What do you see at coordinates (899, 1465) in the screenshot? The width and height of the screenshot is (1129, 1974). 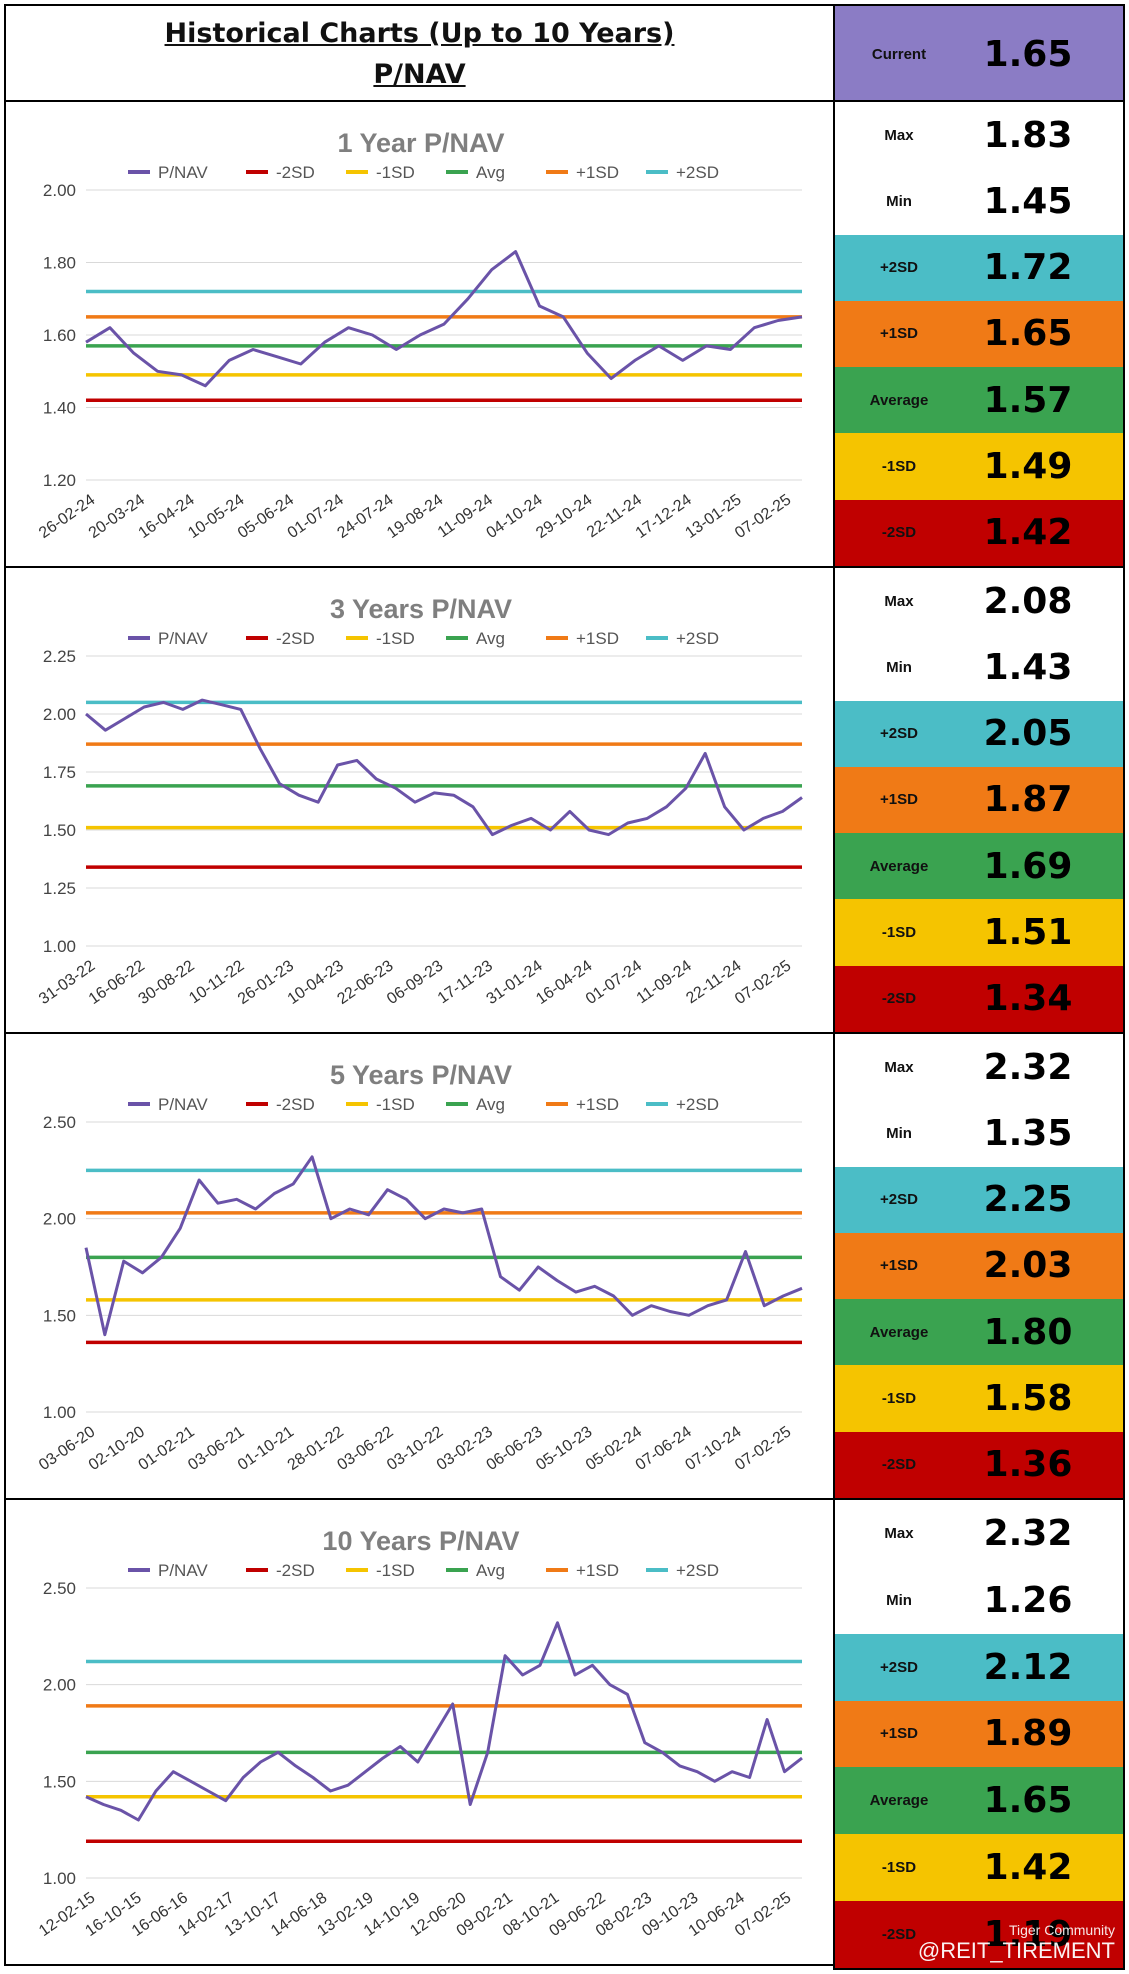 I see `stat-label: -2SD` at bounding box center [899, 1465].